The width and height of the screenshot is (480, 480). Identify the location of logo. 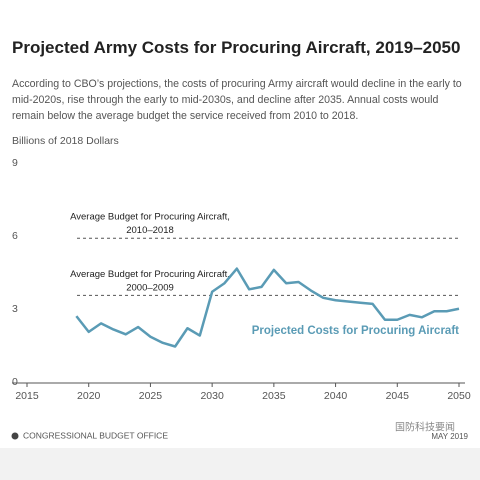
(15, 436).